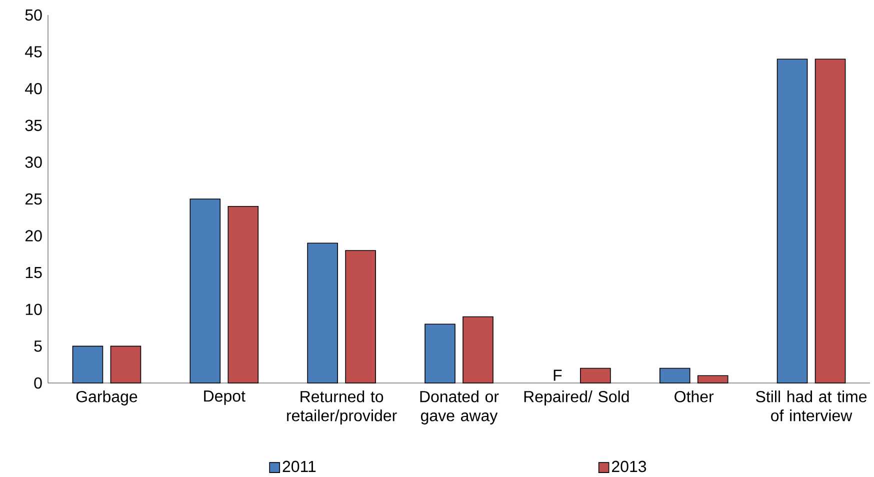 Image resolution: width=874 pixels, height=477 pixels. I want to click on y-tick-label: 10, so click(34, 310).